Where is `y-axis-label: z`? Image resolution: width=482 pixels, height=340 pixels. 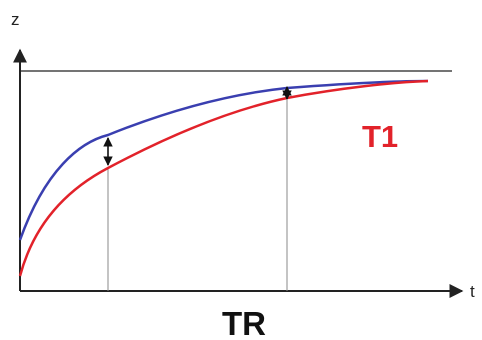
y-axis-label: z is located at coordinates (15, 19).